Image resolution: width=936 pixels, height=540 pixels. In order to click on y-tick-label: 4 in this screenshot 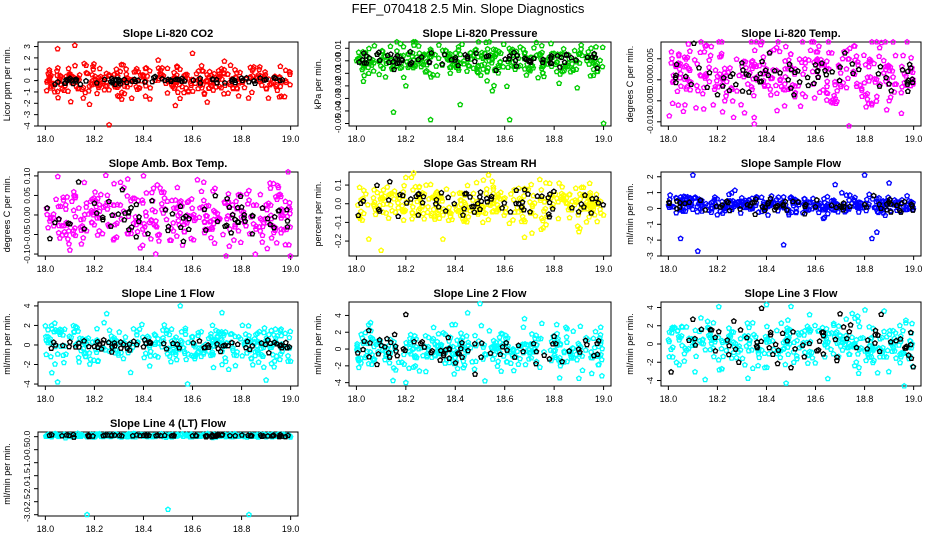, I will do `click(27, 305)`.